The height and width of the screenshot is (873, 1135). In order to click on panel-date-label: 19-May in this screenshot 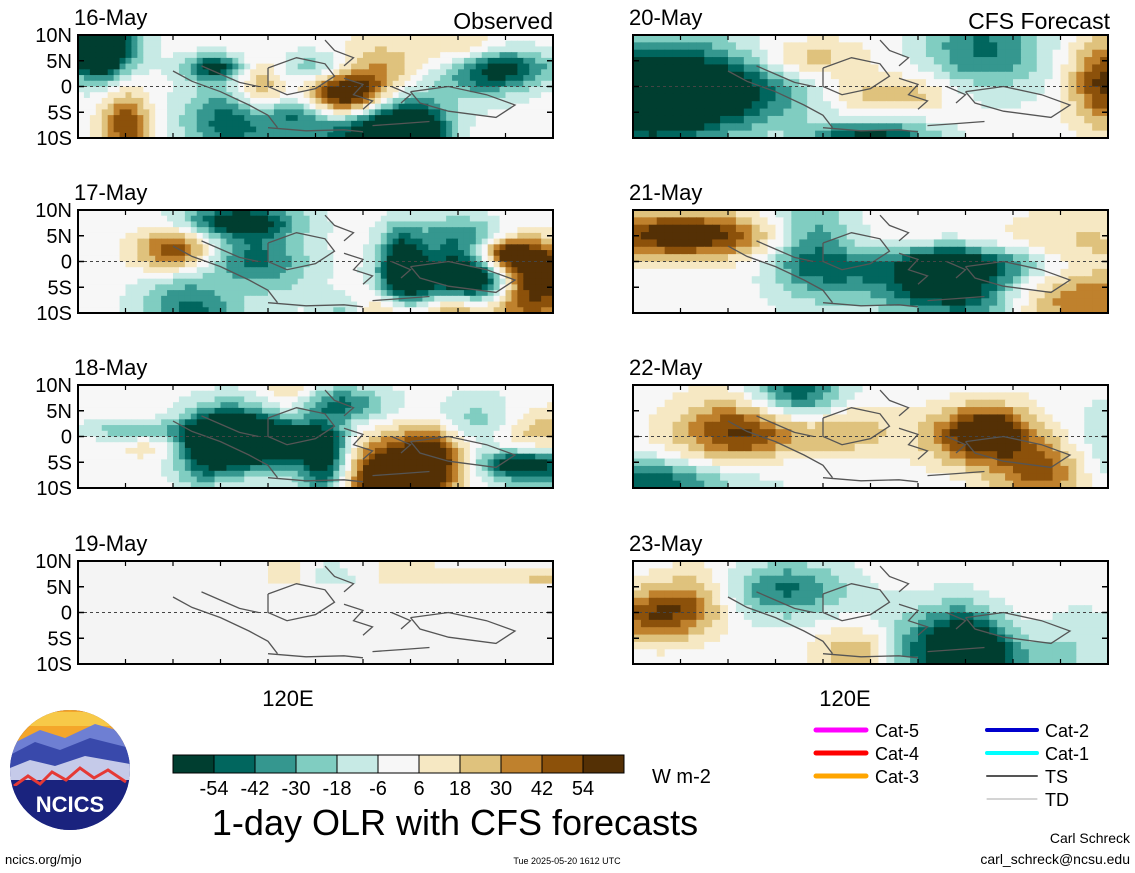, I will do `click(110, 543)`.